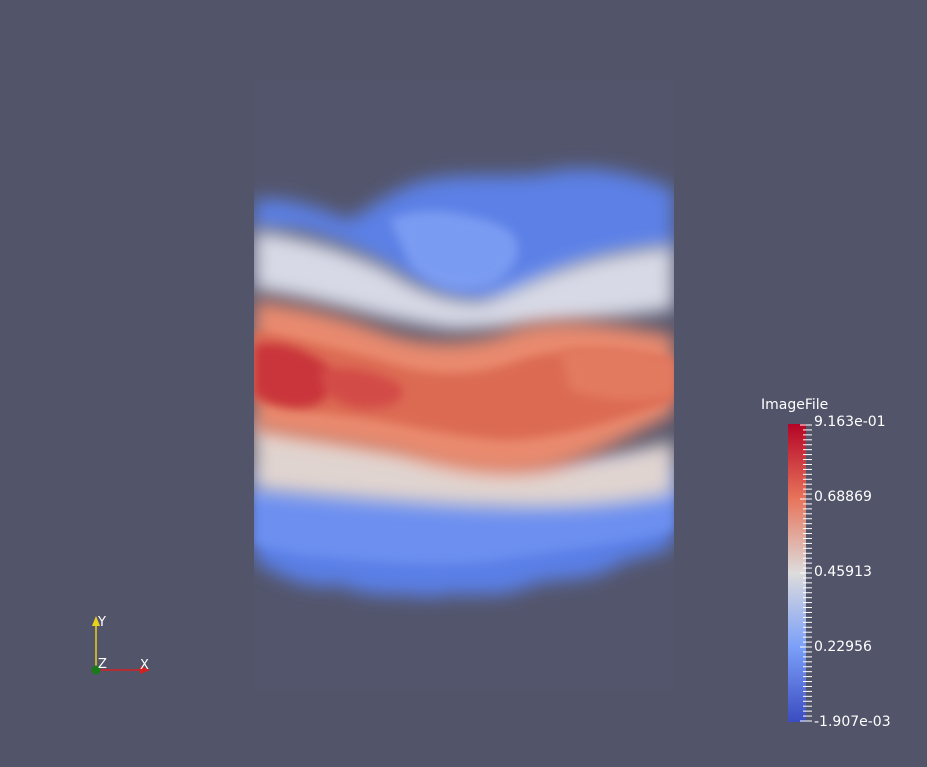 Image resolution: width=927 pixels, height=767 pixels. I want to click on scalar-bar-ticks, so click(806, 573).